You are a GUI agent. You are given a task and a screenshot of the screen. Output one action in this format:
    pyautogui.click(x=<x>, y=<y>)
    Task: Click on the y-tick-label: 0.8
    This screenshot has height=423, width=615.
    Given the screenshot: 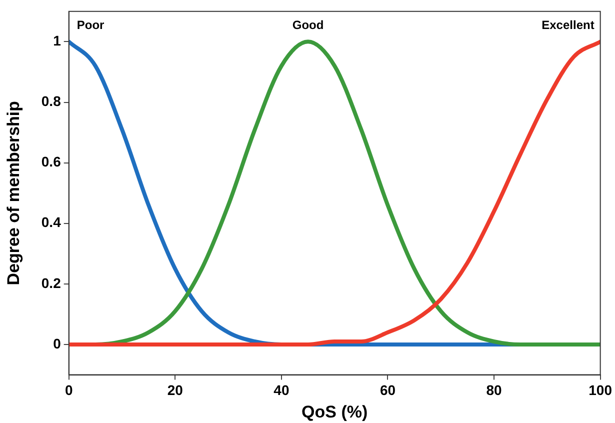 What is the action you would take?
    pyautogui.click(x=51, y=101)
    